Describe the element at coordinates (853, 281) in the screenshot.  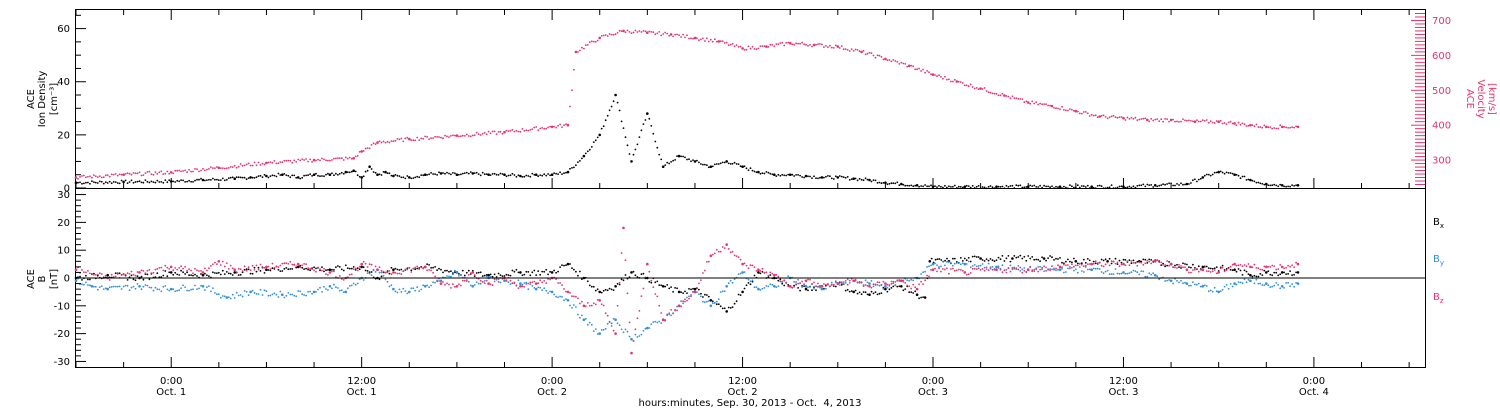
I see `bz-series-point` at that location.